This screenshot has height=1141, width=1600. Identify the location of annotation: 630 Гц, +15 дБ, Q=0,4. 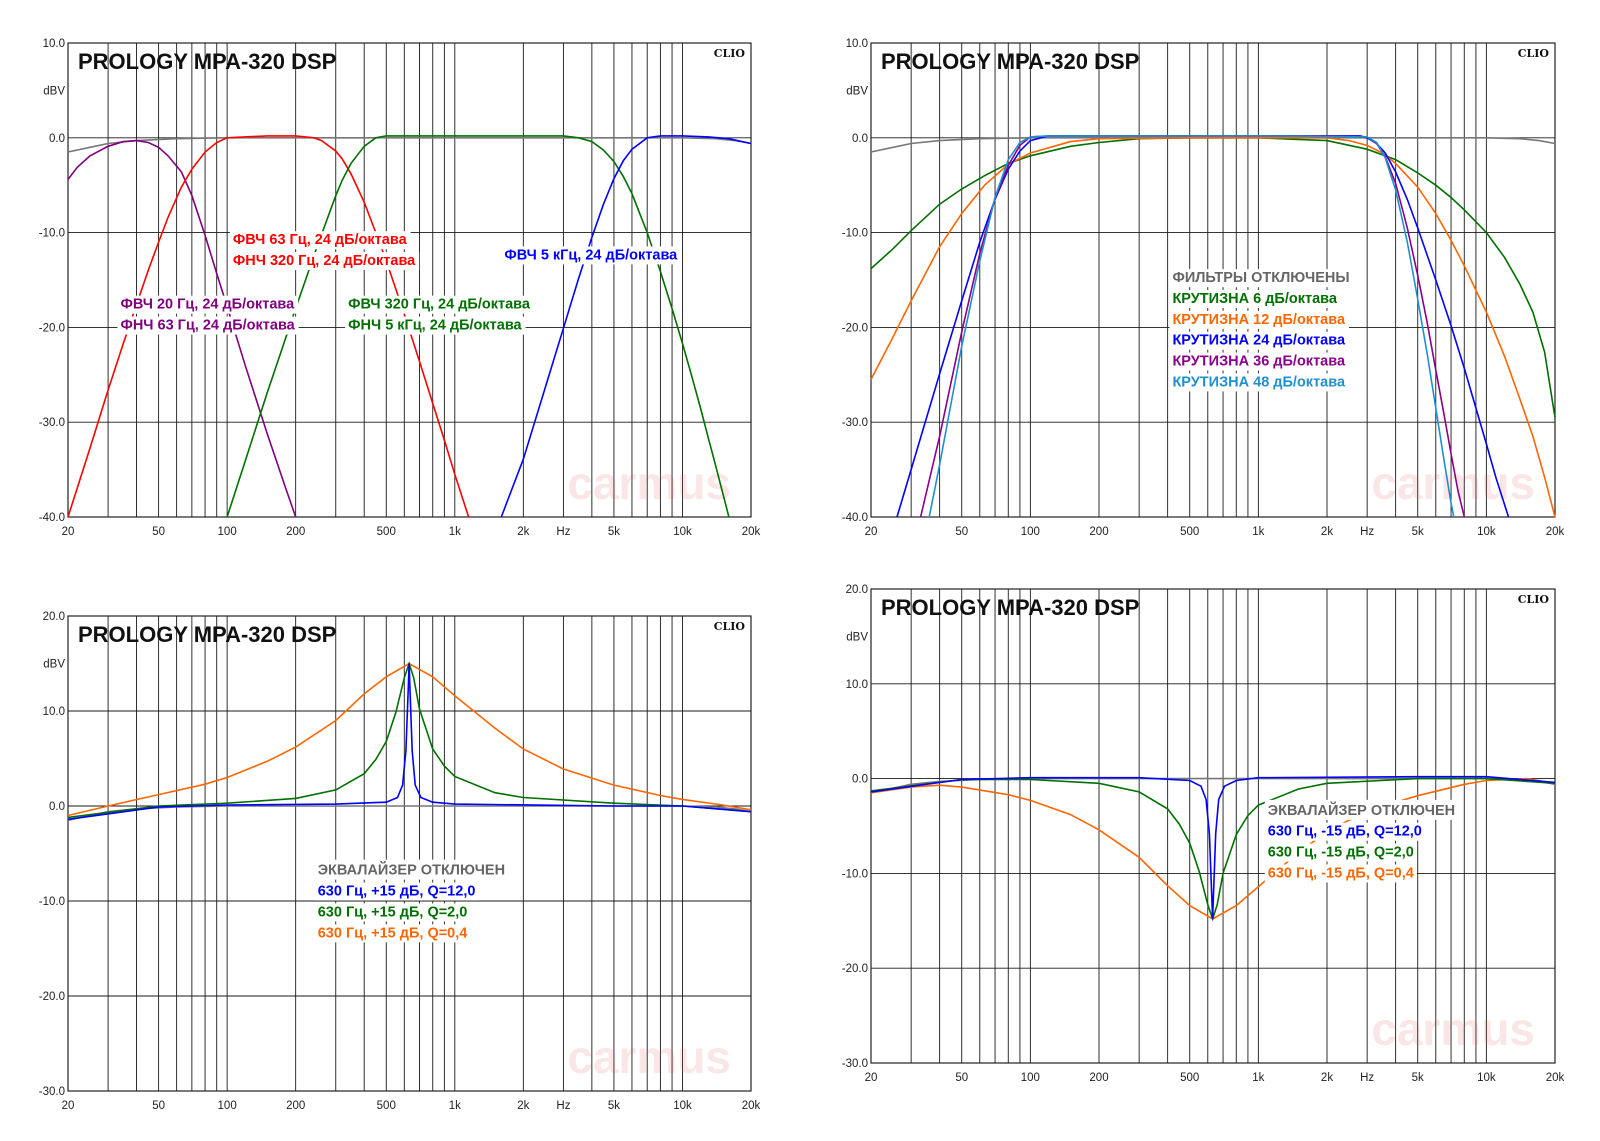
(392, 933).